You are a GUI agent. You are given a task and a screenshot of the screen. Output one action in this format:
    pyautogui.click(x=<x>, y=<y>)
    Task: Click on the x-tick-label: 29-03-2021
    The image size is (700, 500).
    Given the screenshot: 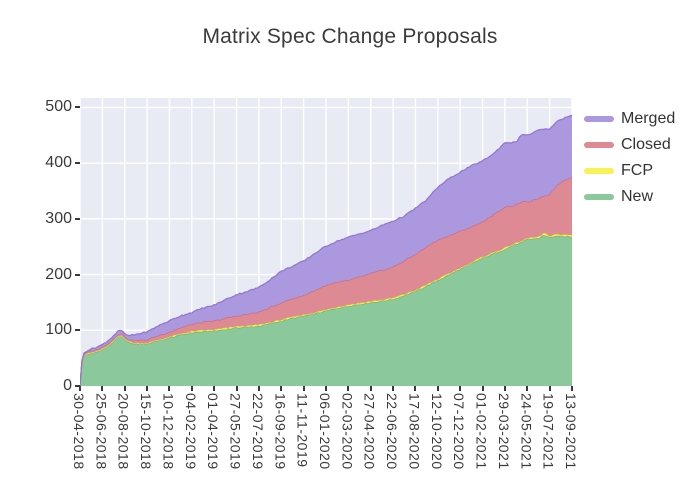 What is the action you would take?
    pyautogui.click(x=503, y=431)
    